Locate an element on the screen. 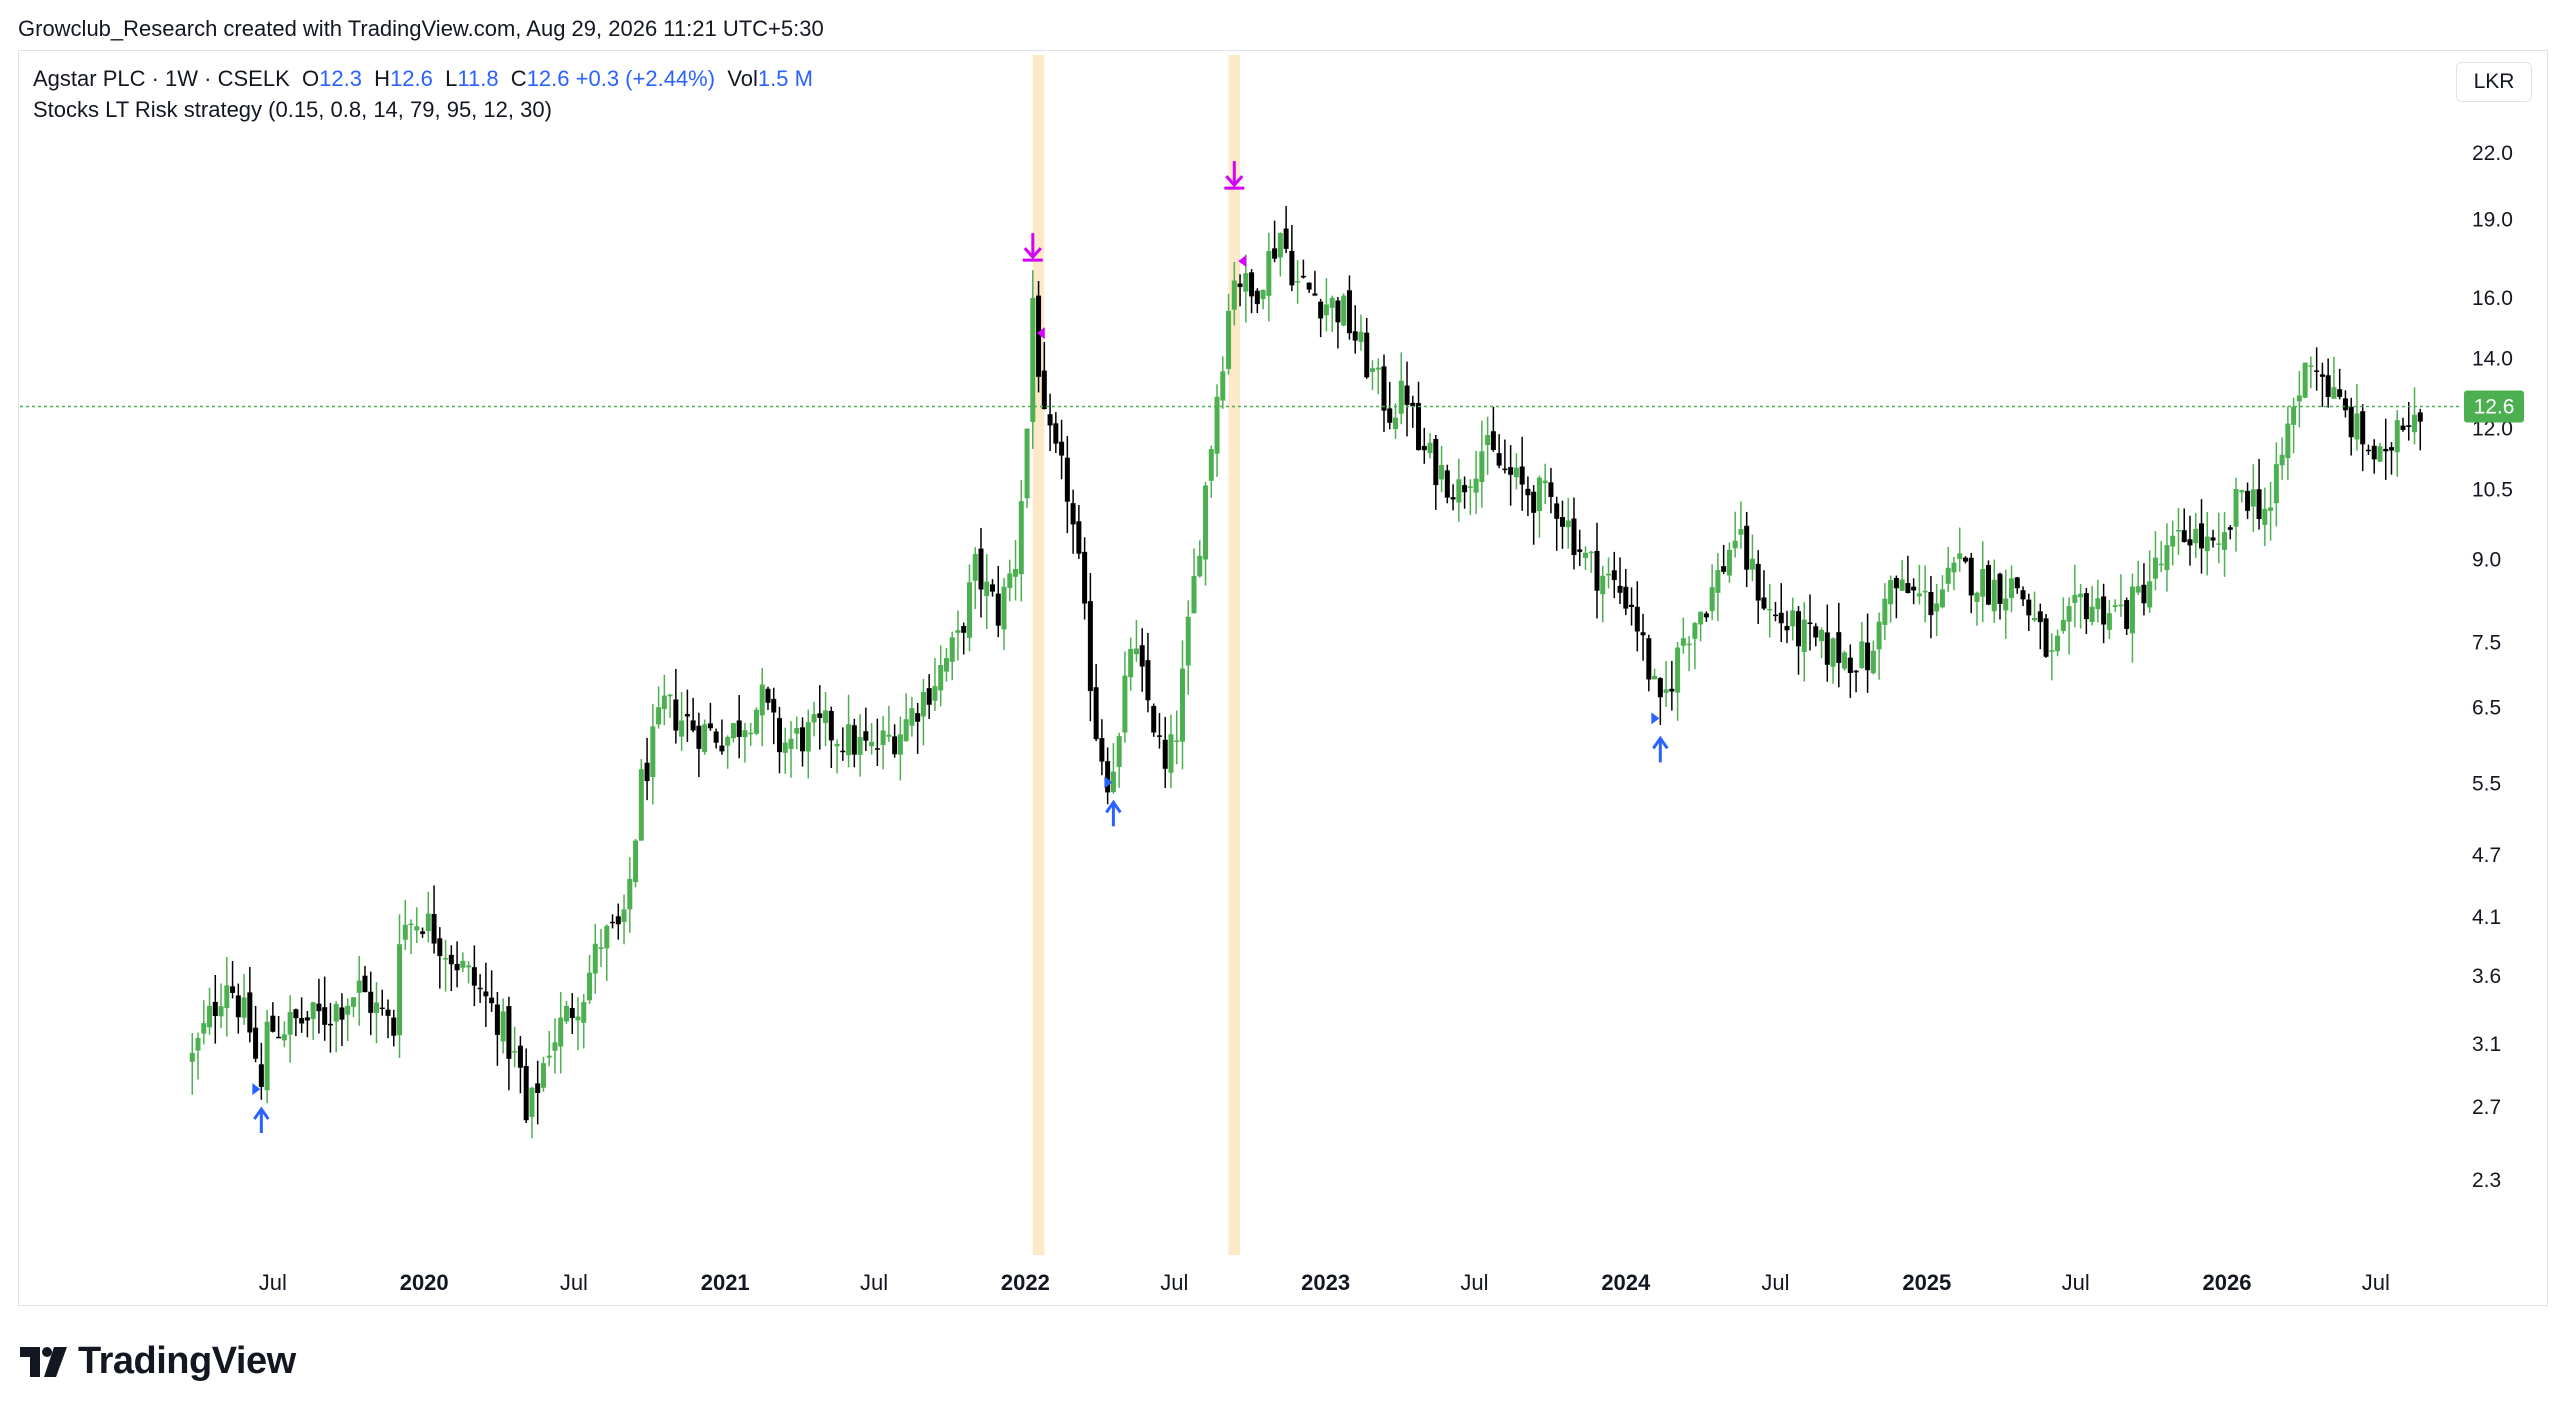  y-tick-label: 3.1 is located at coordinates (2486, 1044).